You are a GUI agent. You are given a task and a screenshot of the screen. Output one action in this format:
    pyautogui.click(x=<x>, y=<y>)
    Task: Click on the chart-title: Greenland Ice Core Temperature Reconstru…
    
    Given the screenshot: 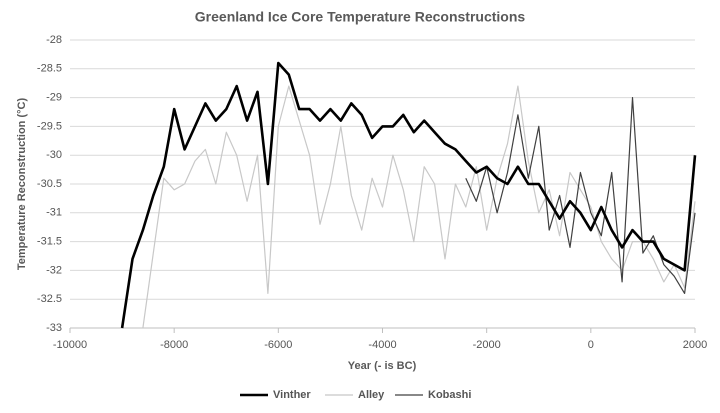 What is the action you would take?
    pyautogui.click(x=360, y=17)
    